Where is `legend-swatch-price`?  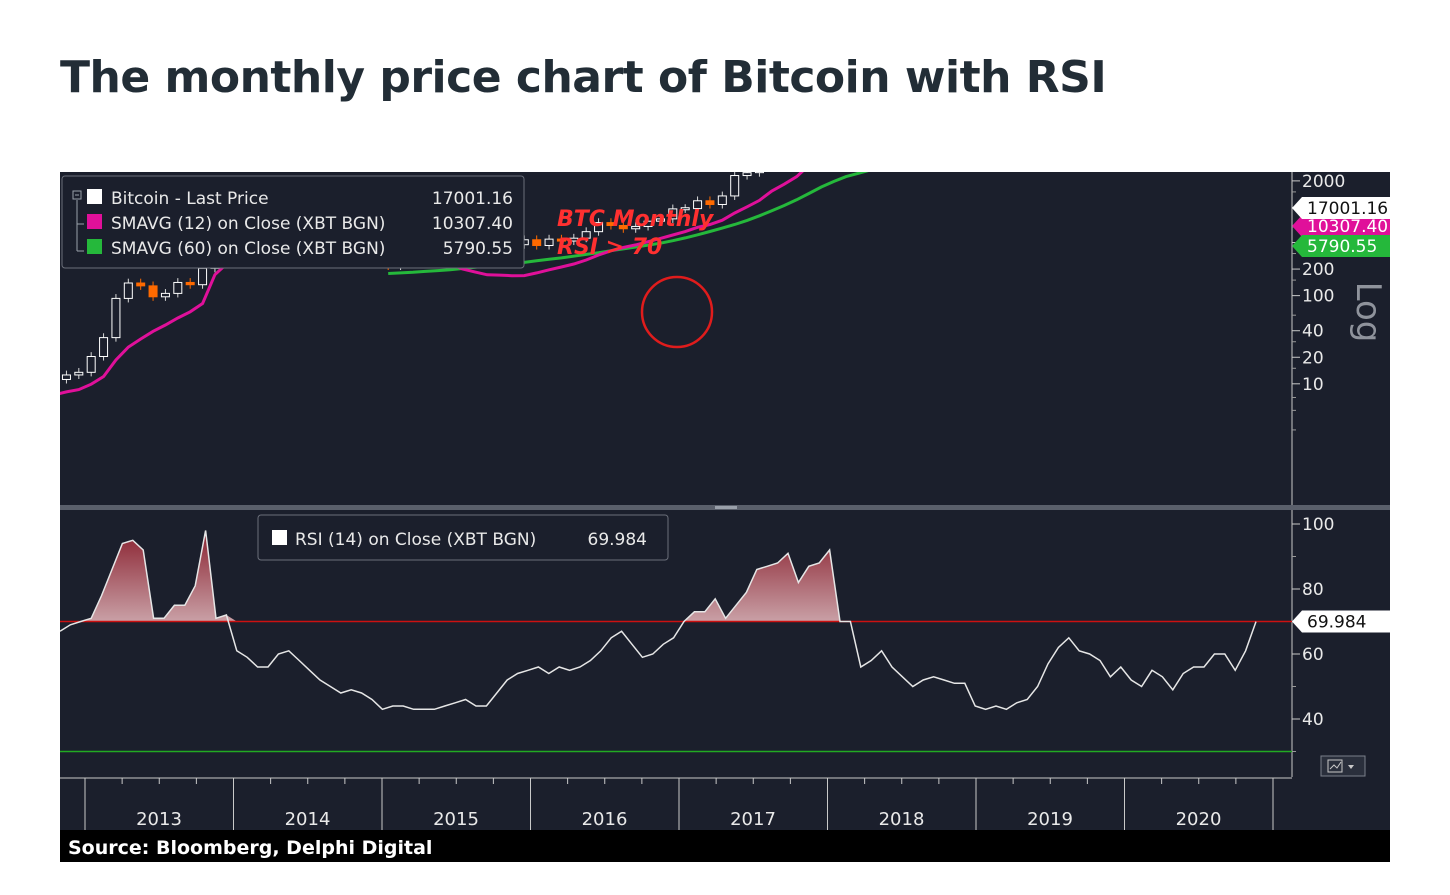 legend-swatch-price is located at coordinates (94, 196).